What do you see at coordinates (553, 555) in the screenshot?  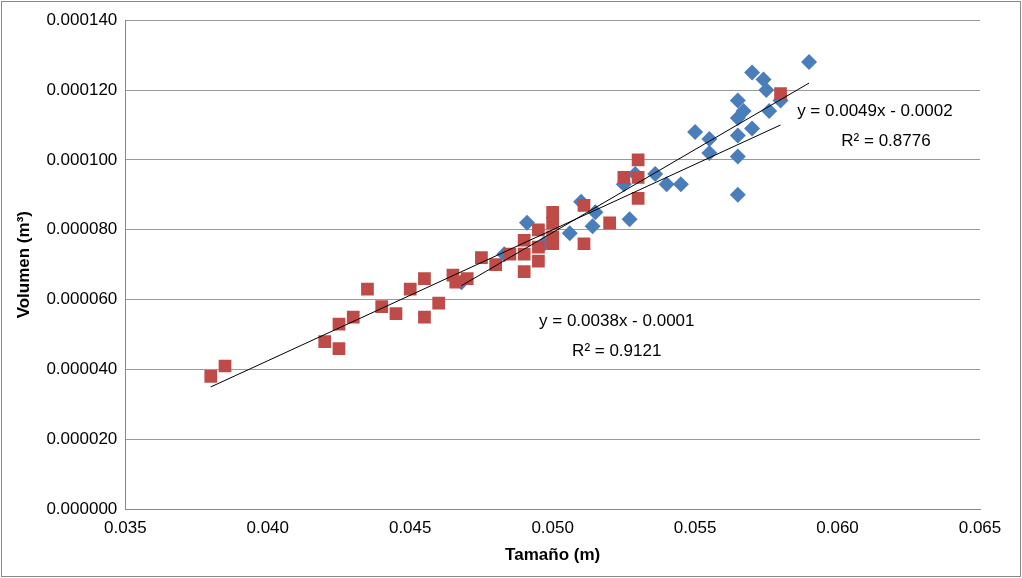 I see `x-axis-title: Tamaño (m)` at bounding box center [553, 555].